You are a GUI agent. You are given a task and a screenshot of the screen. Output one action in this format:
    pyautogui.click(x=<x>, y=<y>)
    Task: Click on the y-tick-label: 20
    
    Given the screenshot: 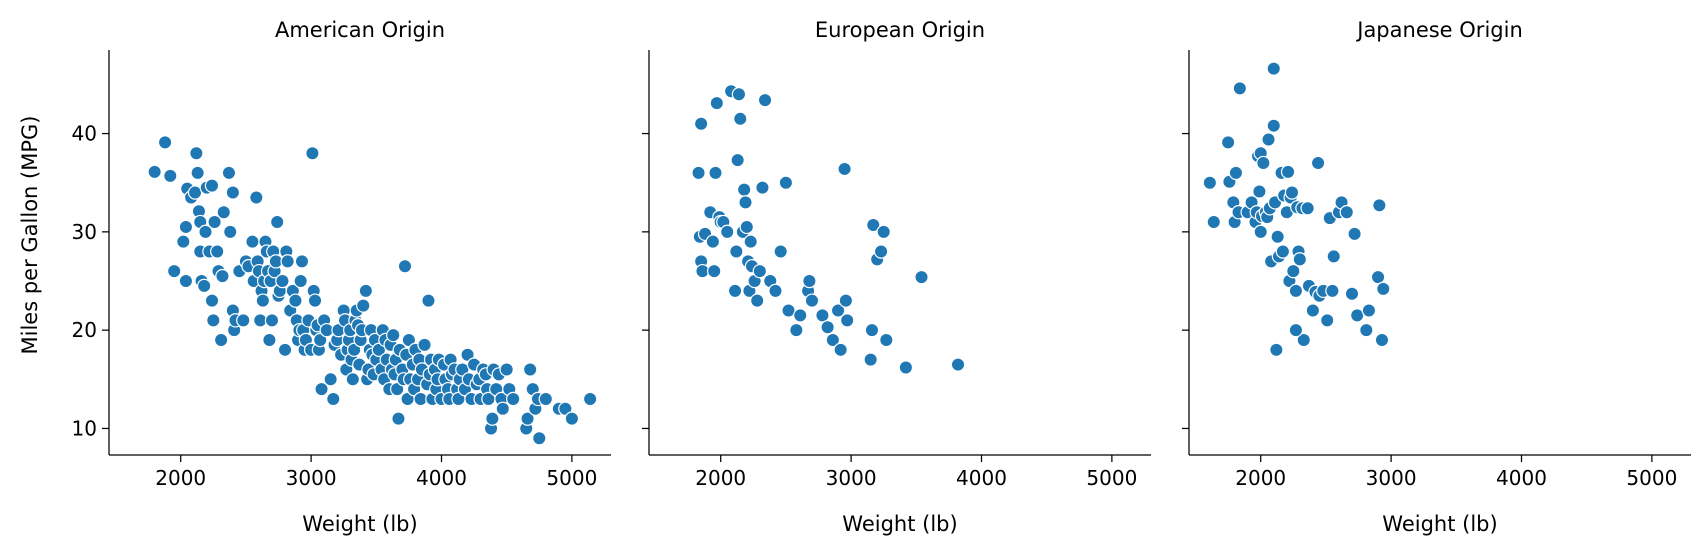 What is the action you would take?
    pyautogui.click(x=84, y=330)
    